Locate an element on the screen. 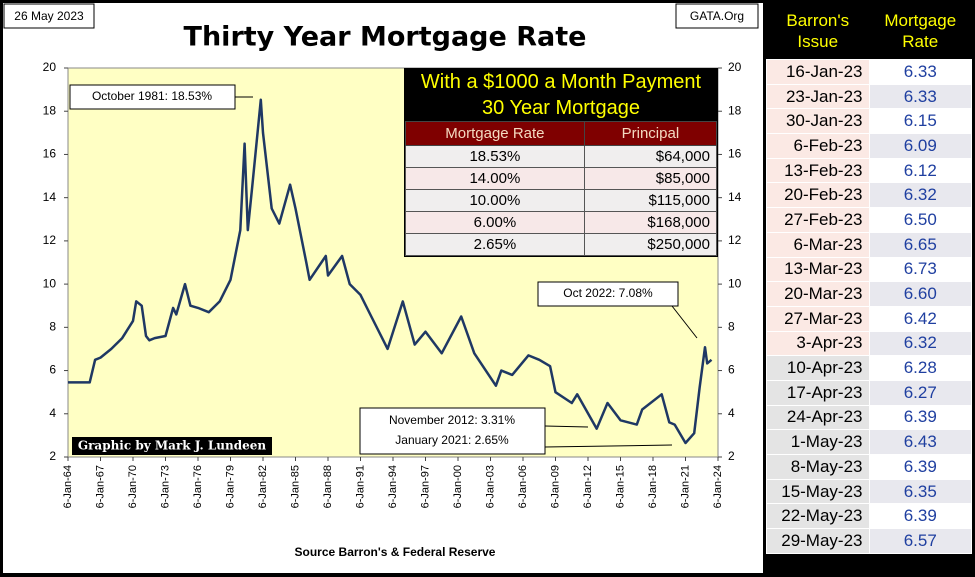  y-tick-label: 8 is located at coordinates (52, 327).